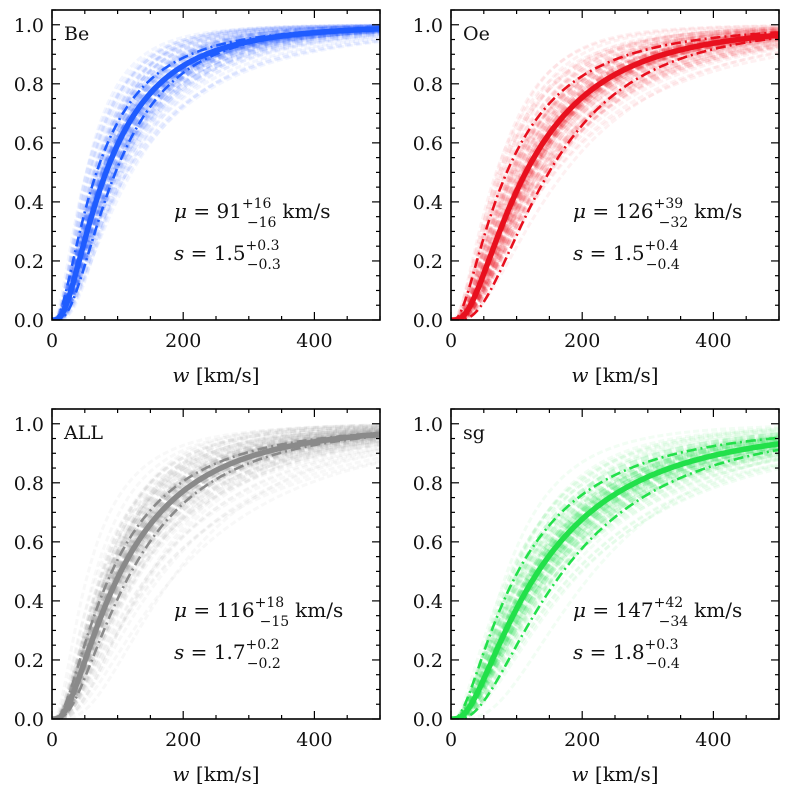 The image size is (790, 794). I want to click on mu-annotation: μ = 116+18 −15 km/s, so click(258, 612).